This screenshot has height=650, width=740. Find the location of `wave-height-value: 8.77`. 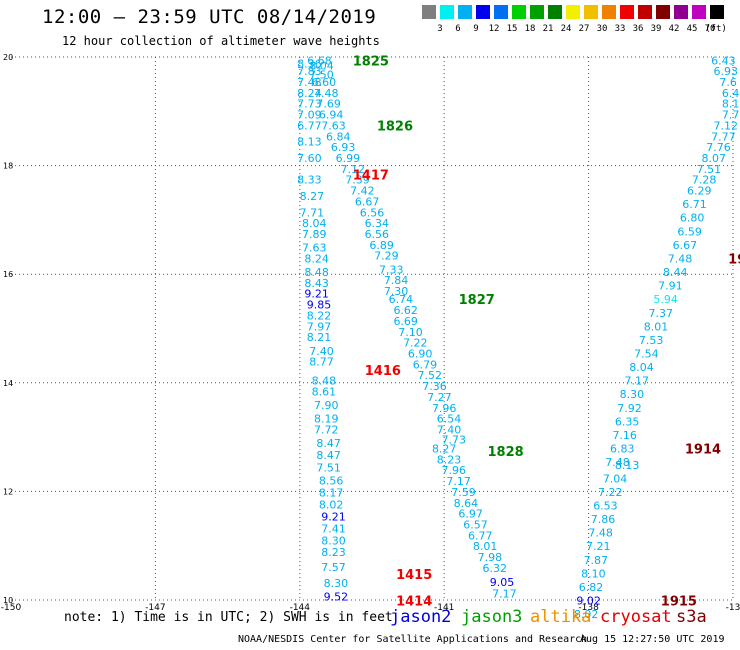

wave-height-value: 8.77 is located at coordinates (321, 362).